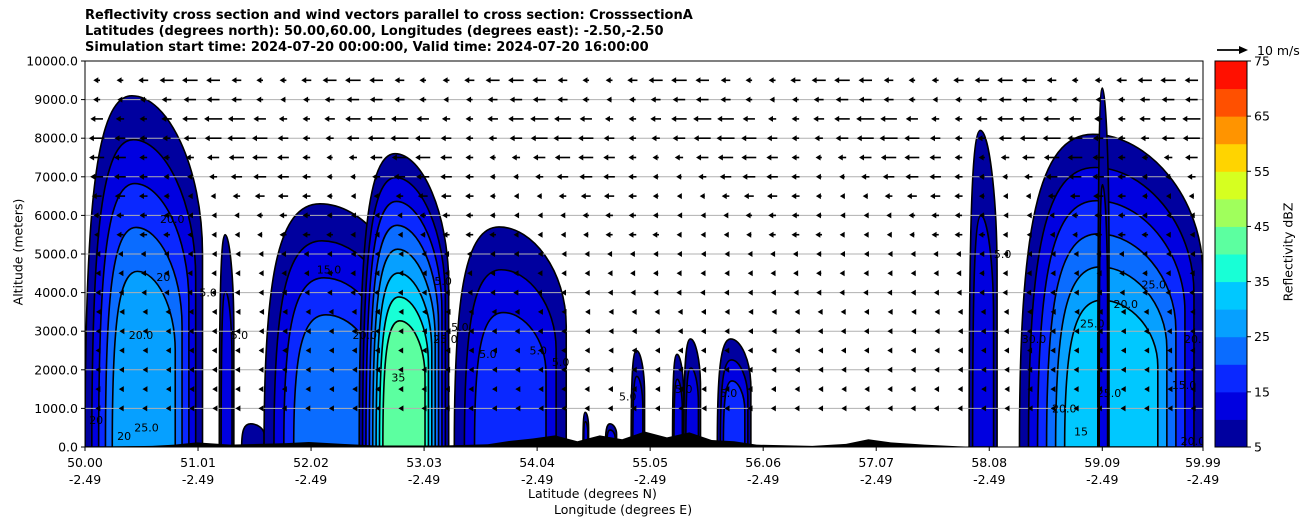  What do you see at coordinates (1262, 171) in the screenshot?
I see `colorbar-tick-label: 55` at bounding box center [1262, 171].